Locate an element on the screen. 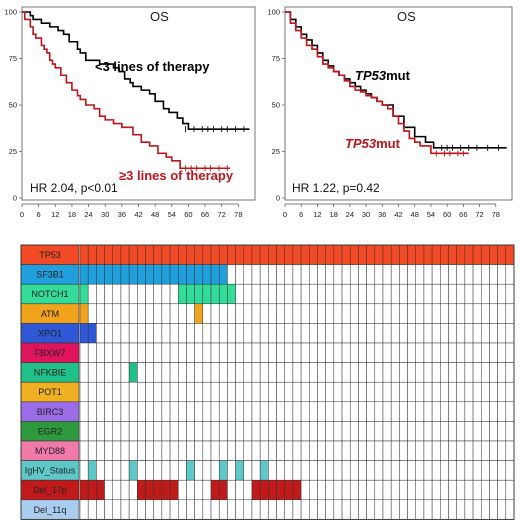 The height and width of the screenshot is (524, 520). x-tick-label: 54 is located at coordinates (172, 214).